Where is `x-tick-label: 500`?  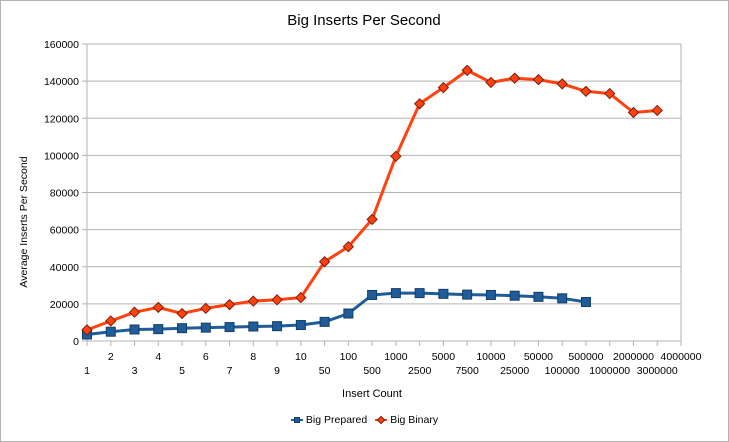
x-tick-label: 500 is located at coordinates (372, 371).